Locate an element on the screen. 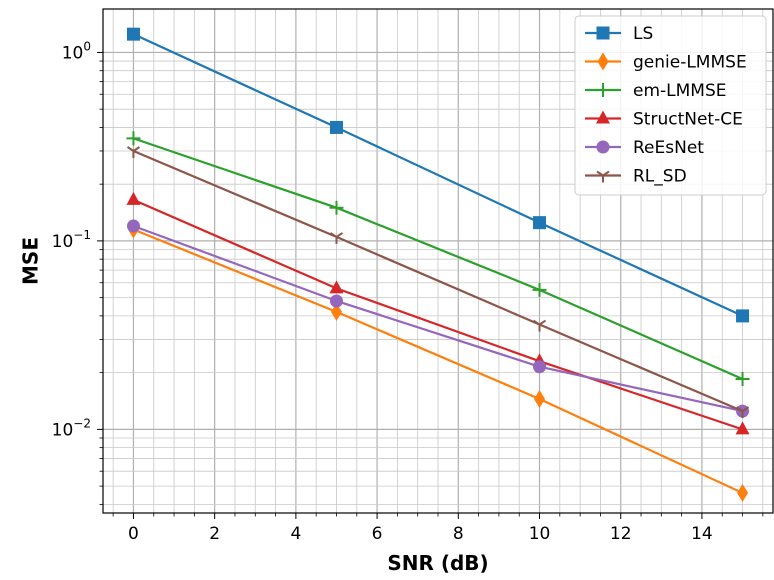 The width and height of the screenshot is (774, 580). y-axis-label: MSE is located at coordinates (31, 261).